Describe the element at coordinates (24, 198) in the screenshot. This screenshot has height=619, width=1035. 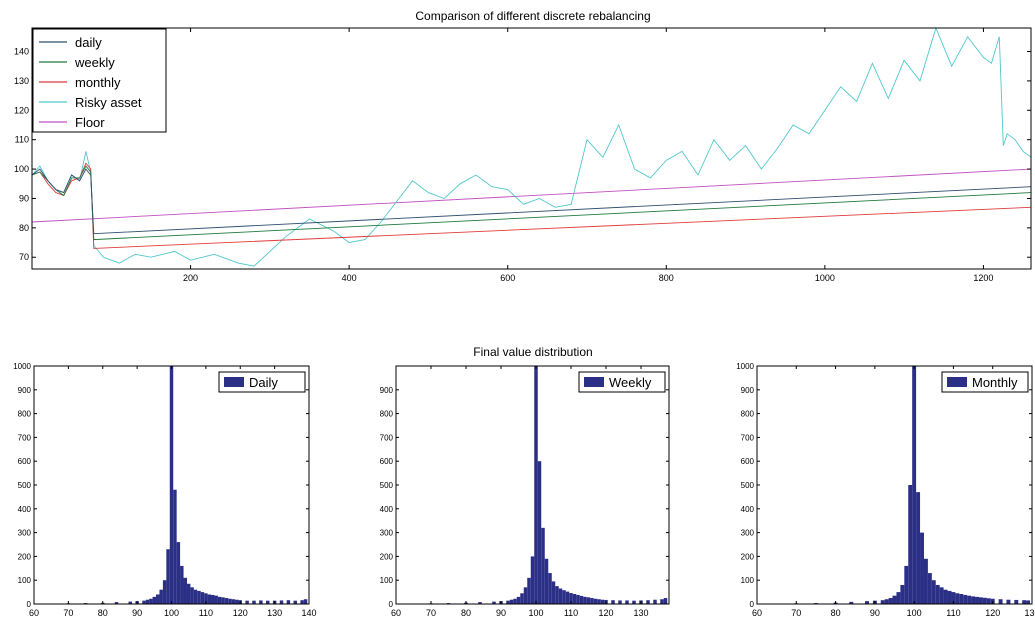
I see `y-tick-label: 90` at that location.